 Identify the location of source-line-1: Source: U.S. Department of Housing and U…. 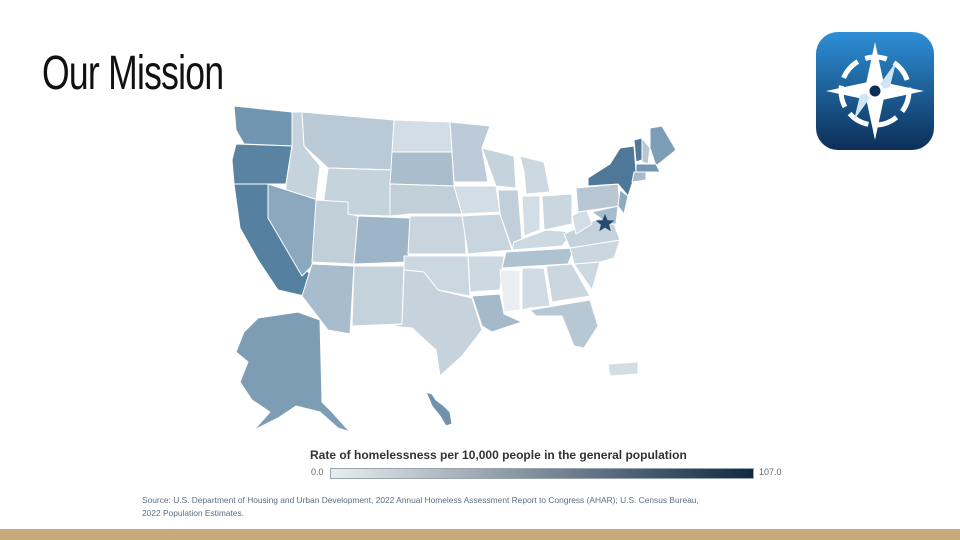
(420, 500).